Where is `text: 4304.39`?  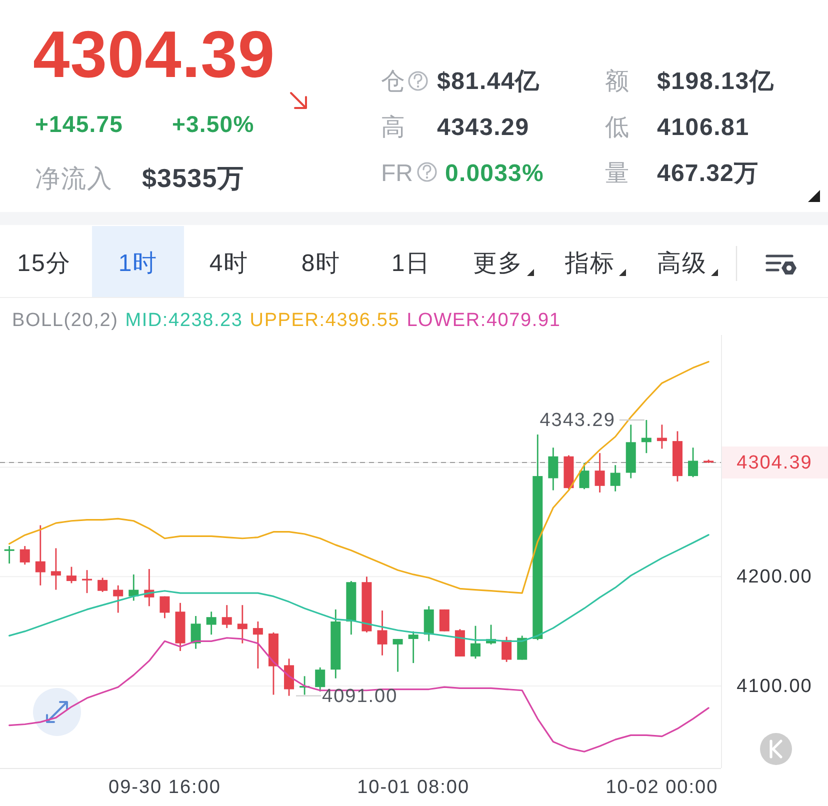
text: 4304.39 is located at coordinates (154, 54).